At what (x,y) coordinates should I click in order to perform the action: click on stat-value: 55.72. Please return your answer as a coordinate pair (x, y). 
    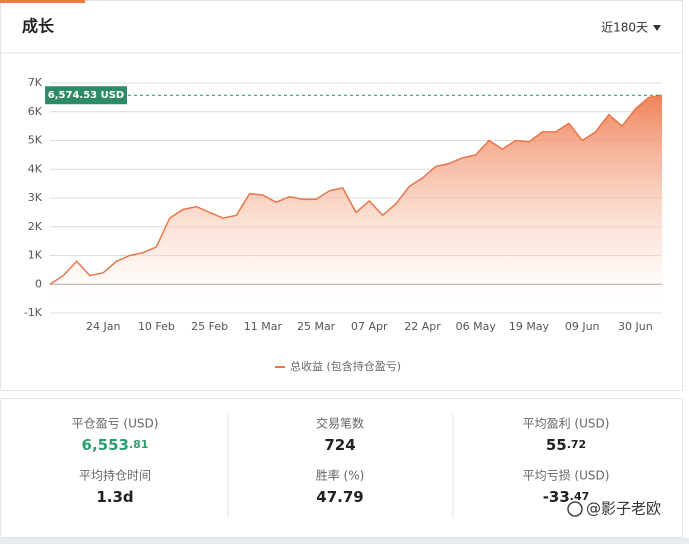
    Looking at the image, I should click on (566, 445).